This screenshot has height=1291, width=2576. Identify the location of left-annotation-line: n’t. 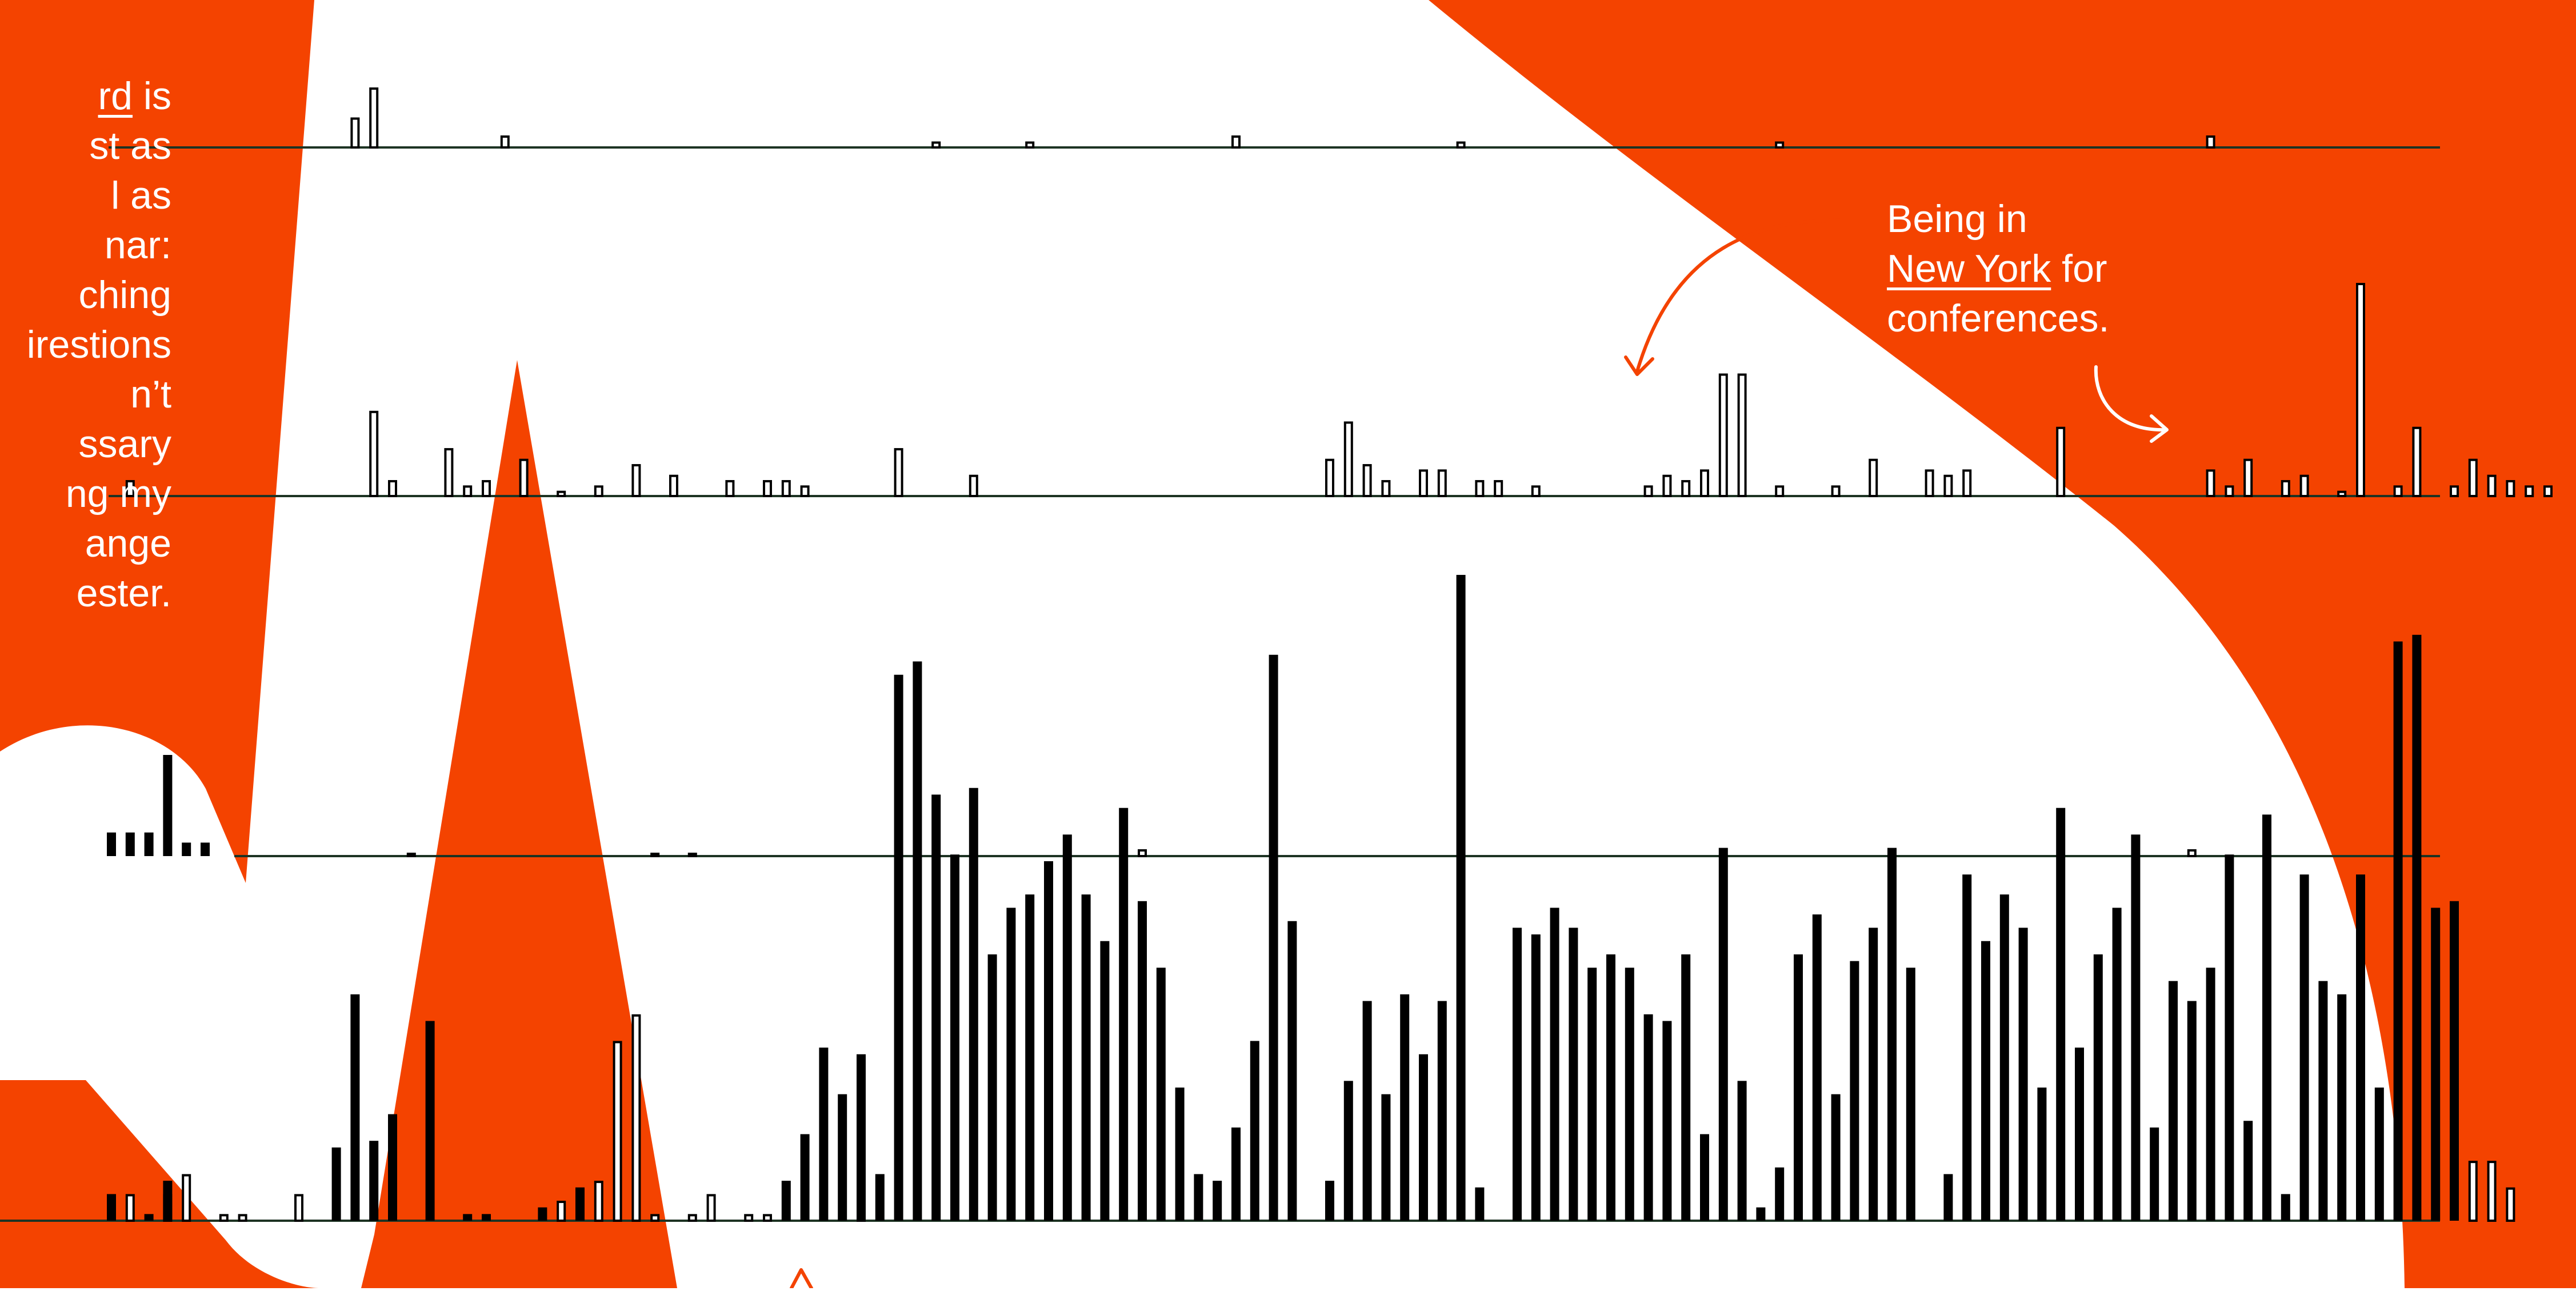
(150, 394).